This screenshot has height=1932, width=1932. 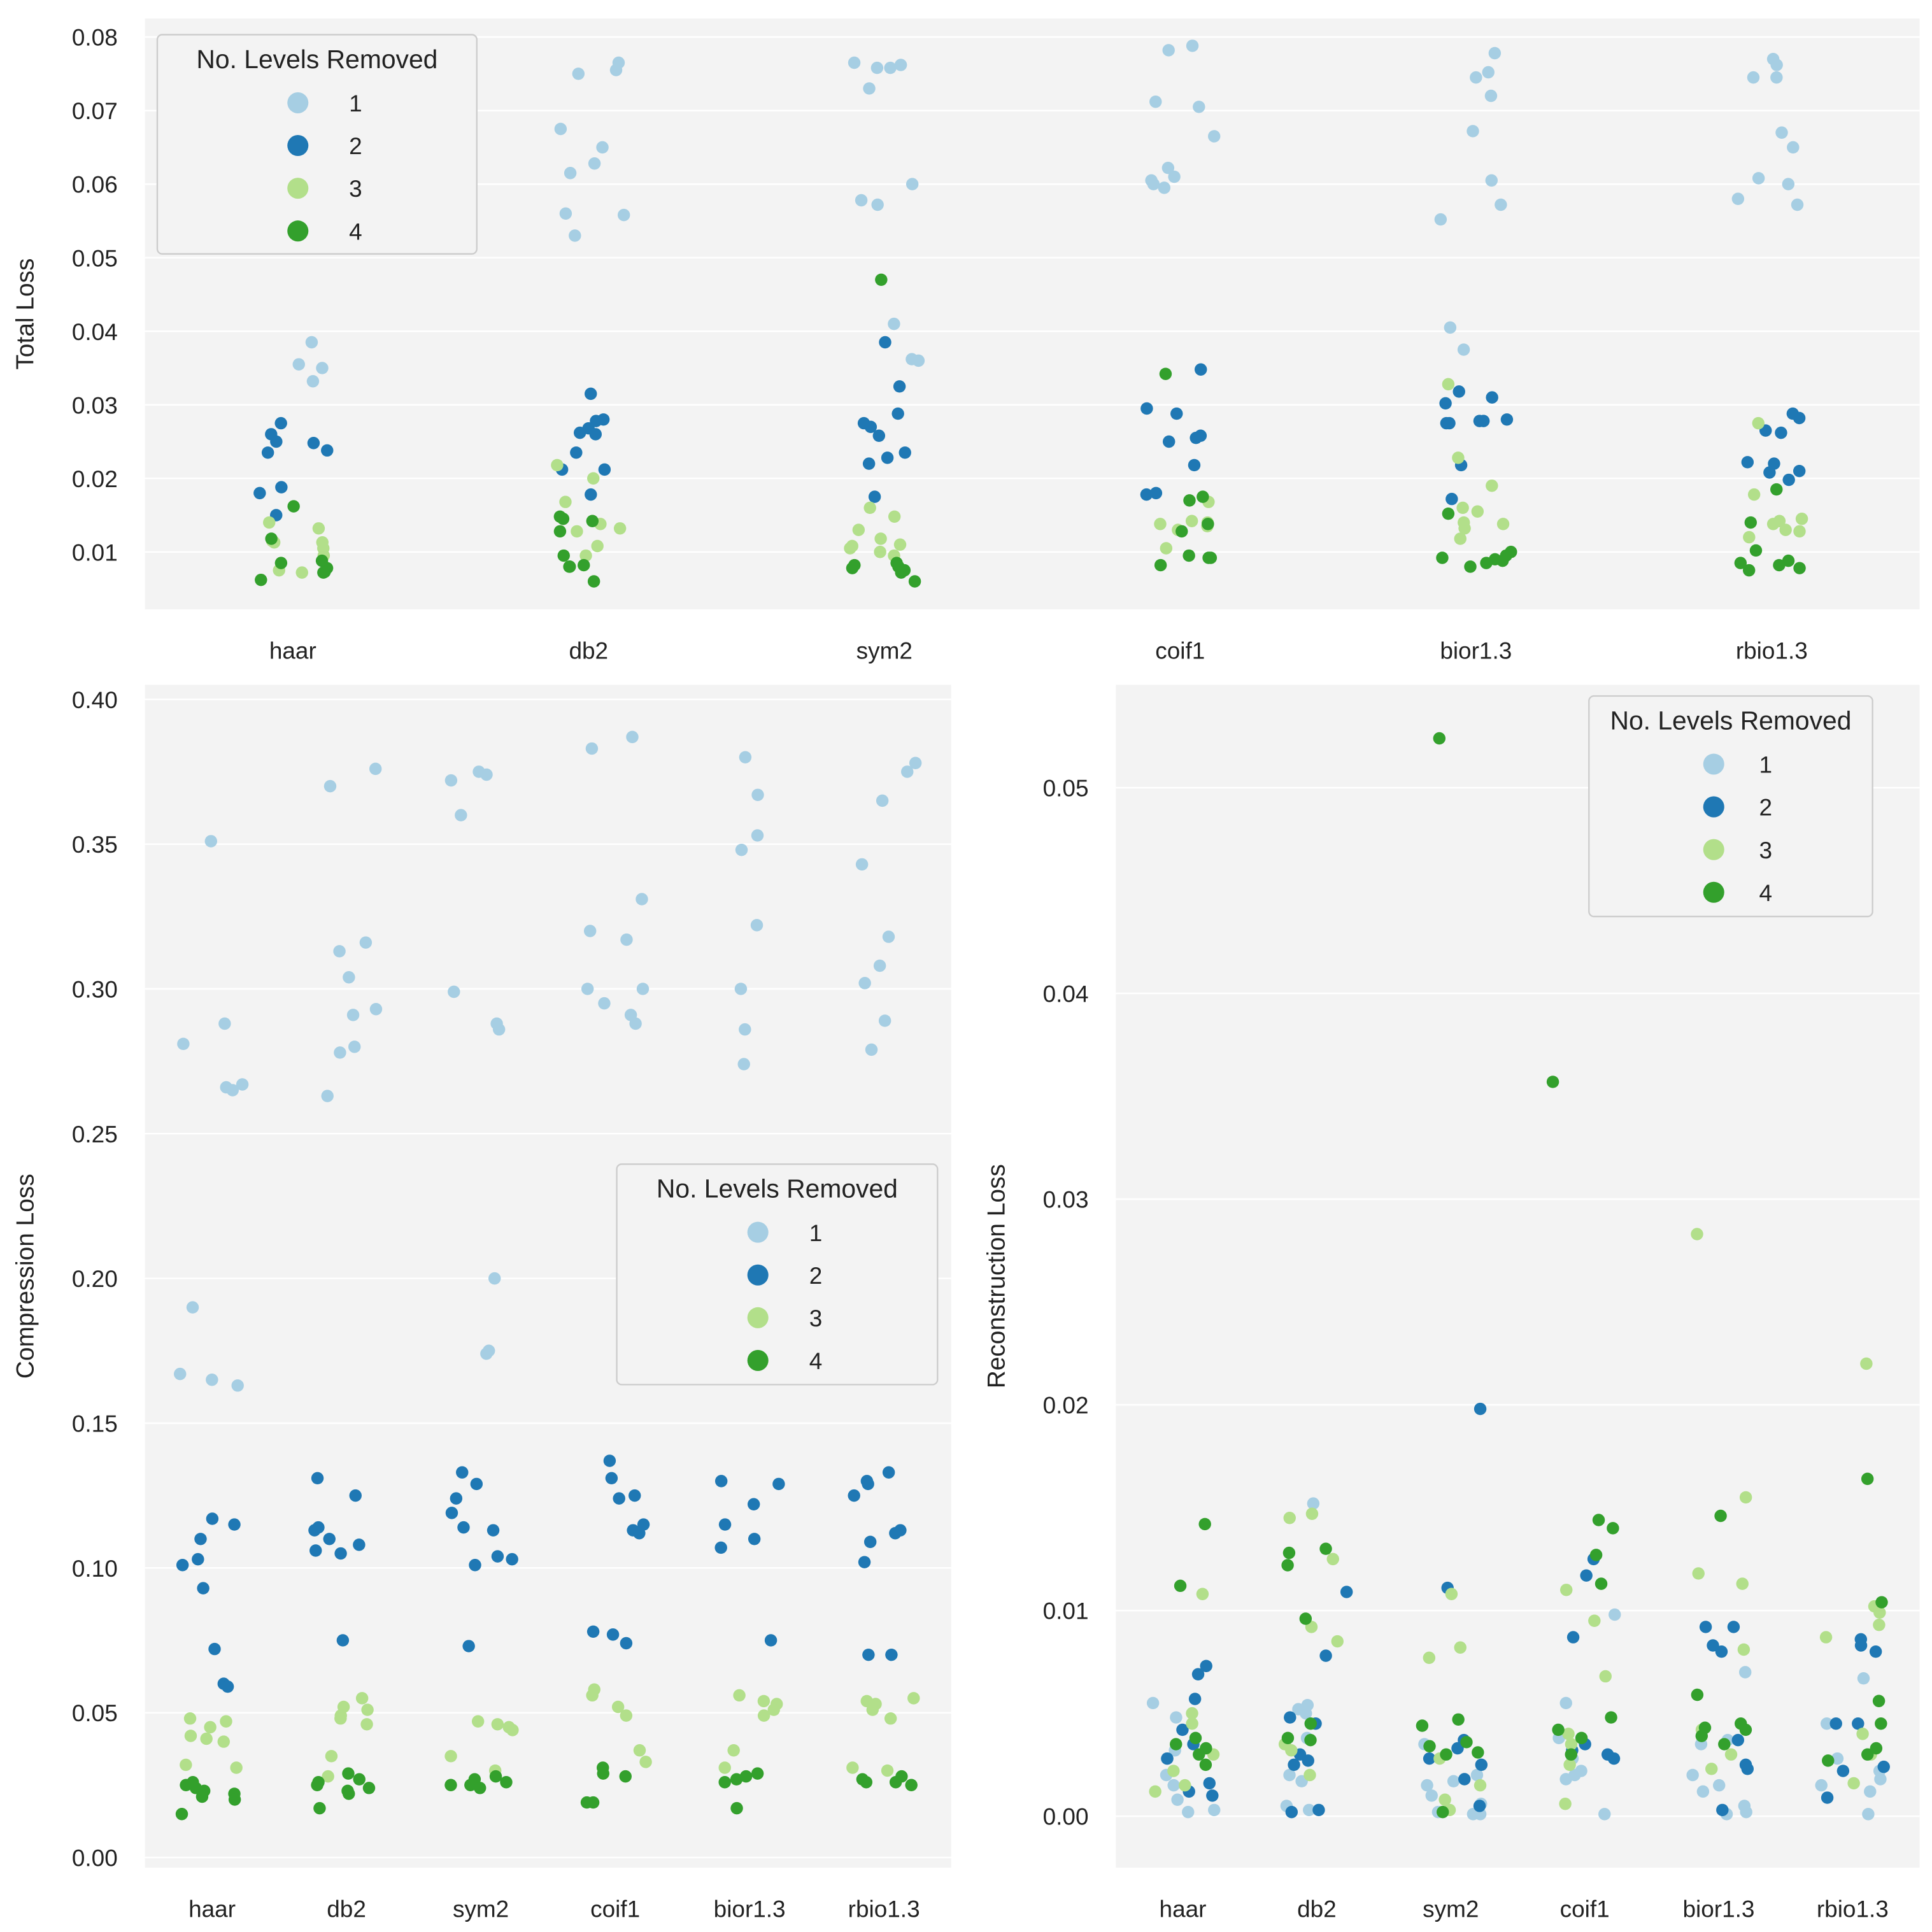 I want to click on legend-label-level-2: 2, so click(x=1766, y=808).